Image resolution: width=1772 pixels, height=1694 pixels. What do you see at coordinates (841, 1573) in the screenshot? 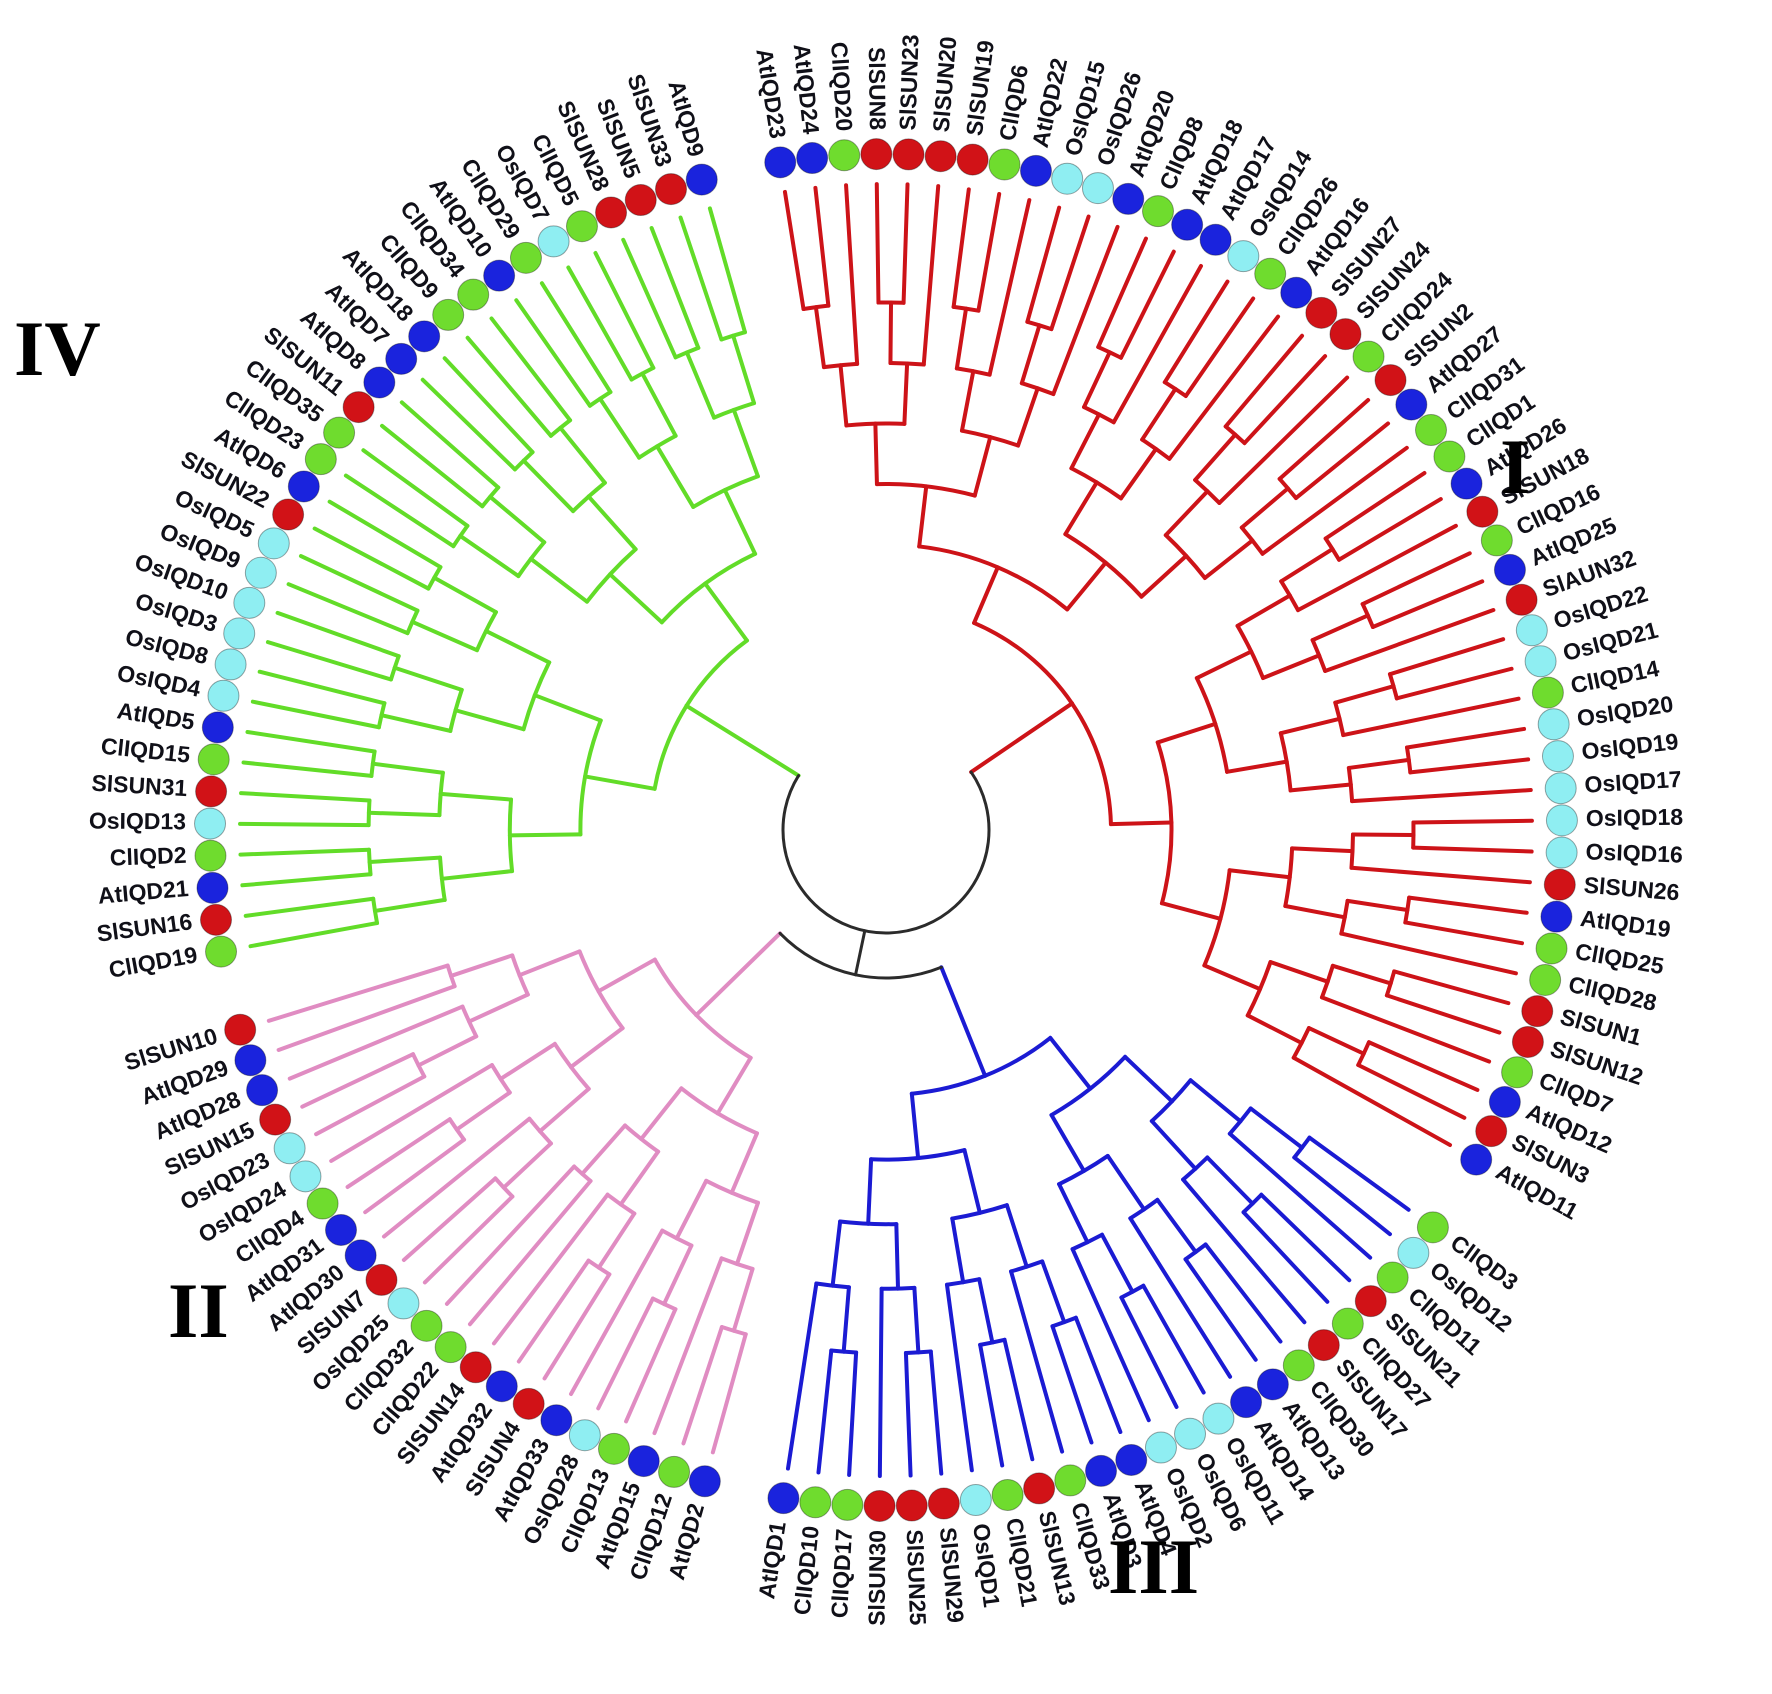
I see `leaf-label: ClIQD17` at bounding box center [841, 1573].